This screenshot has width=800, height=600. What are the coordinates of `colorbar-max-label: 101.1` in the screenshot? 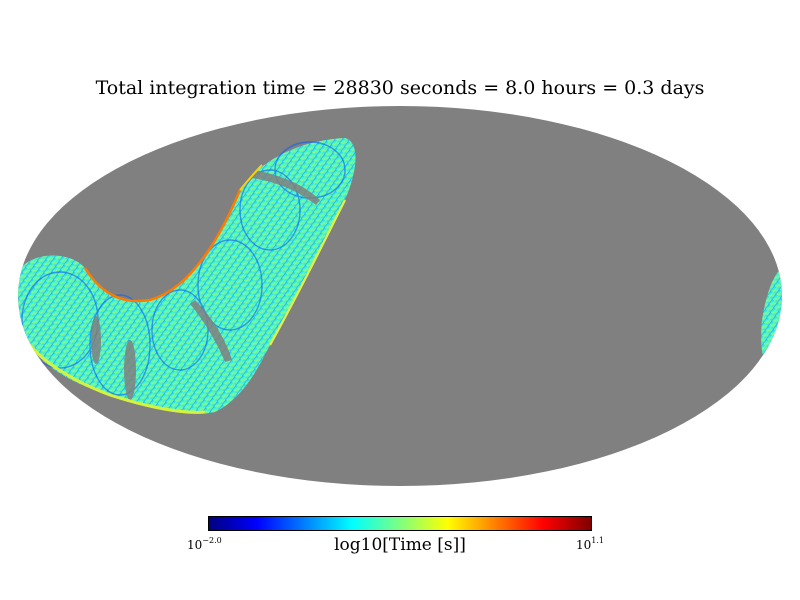 It's located at (590, 544).